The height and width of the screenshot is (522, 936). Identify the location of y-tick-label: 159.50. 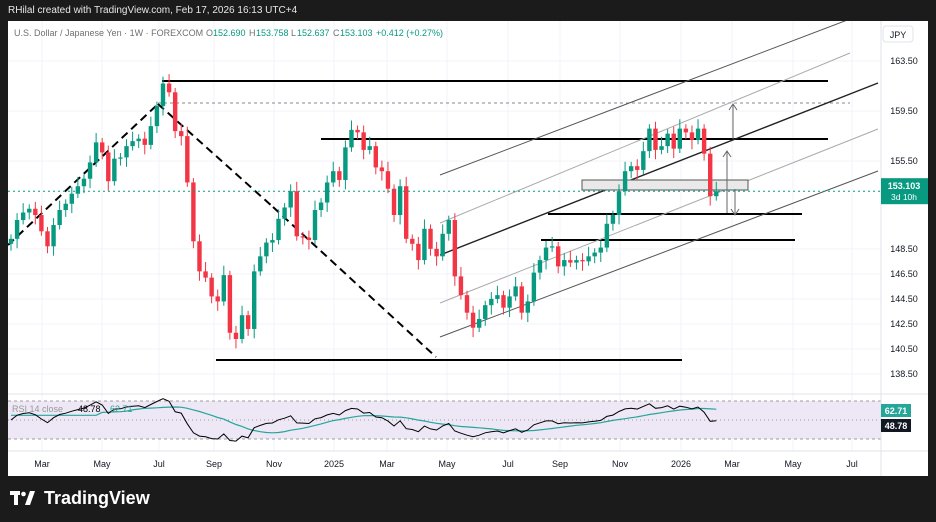
(904, 111).